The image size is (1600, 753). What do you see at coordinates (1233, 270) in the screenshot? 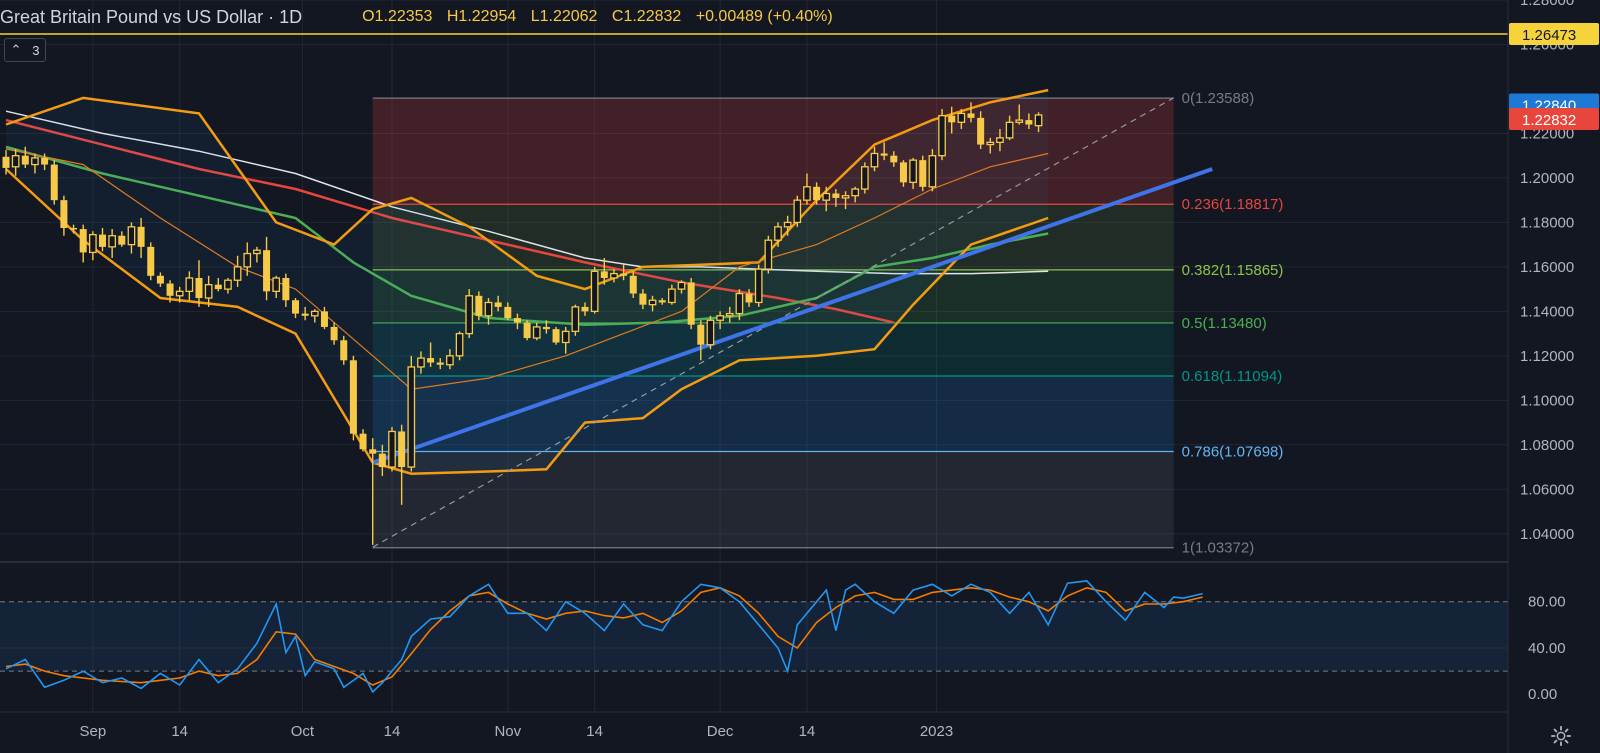
I see `fib-level-label: 0.382(1.15865)` at bounding box center [1233, 270].